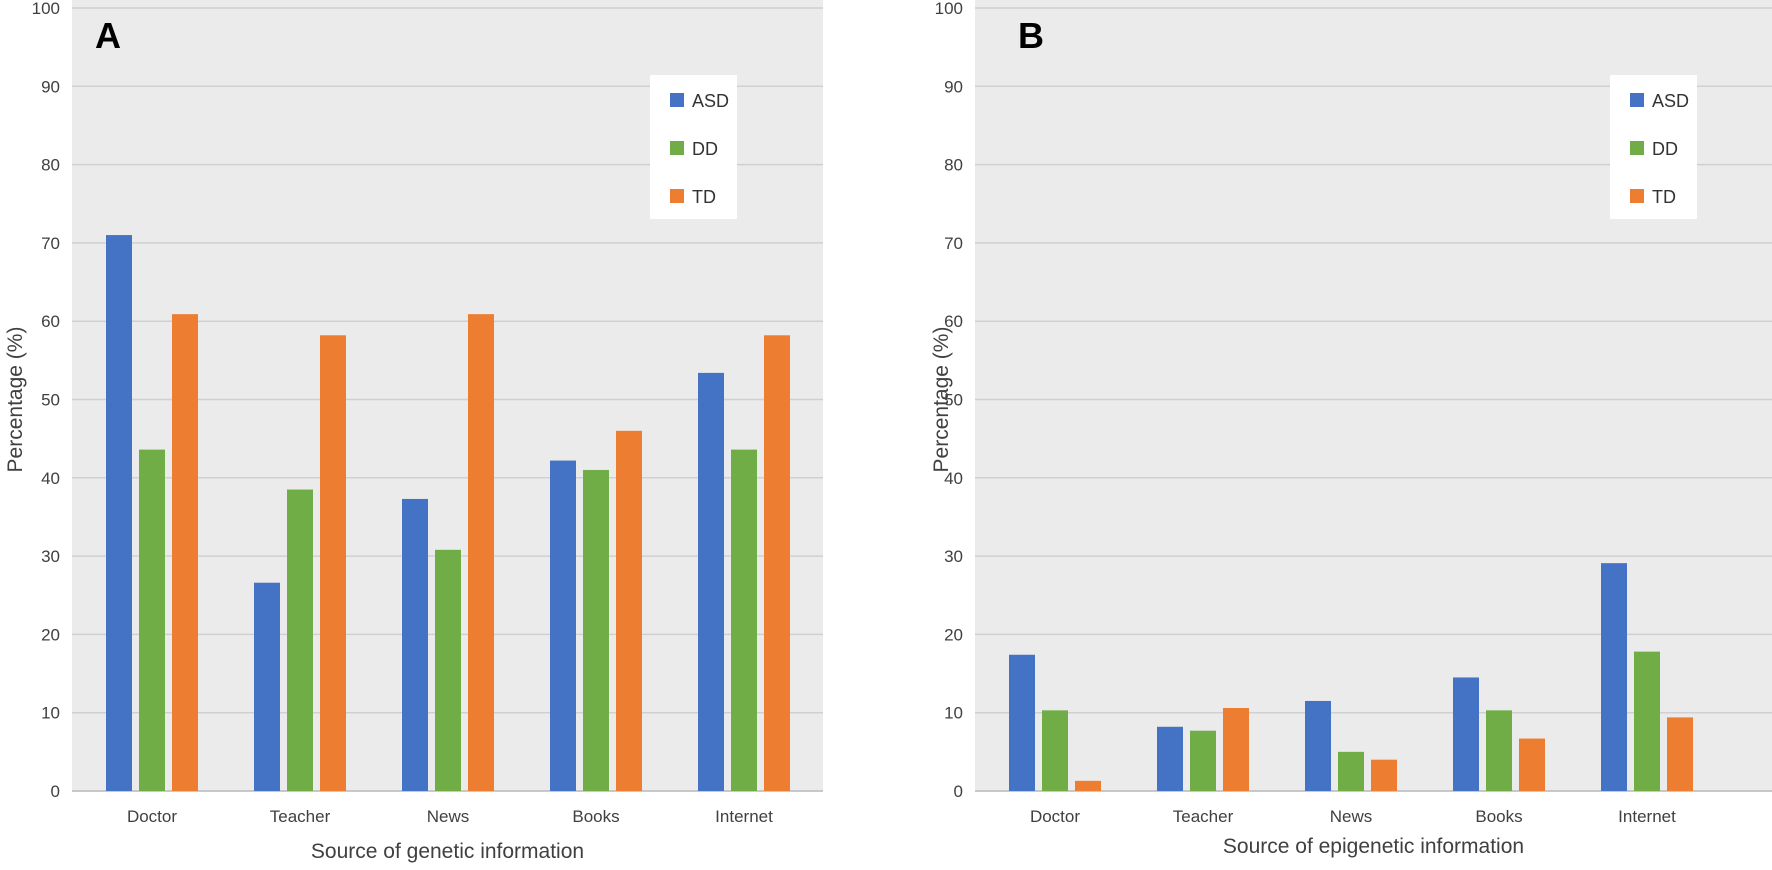  Describe the element at coordinates (1373, 846) in the screenshot. I see `x-axis-title: Source of epigenetic information` at that location.